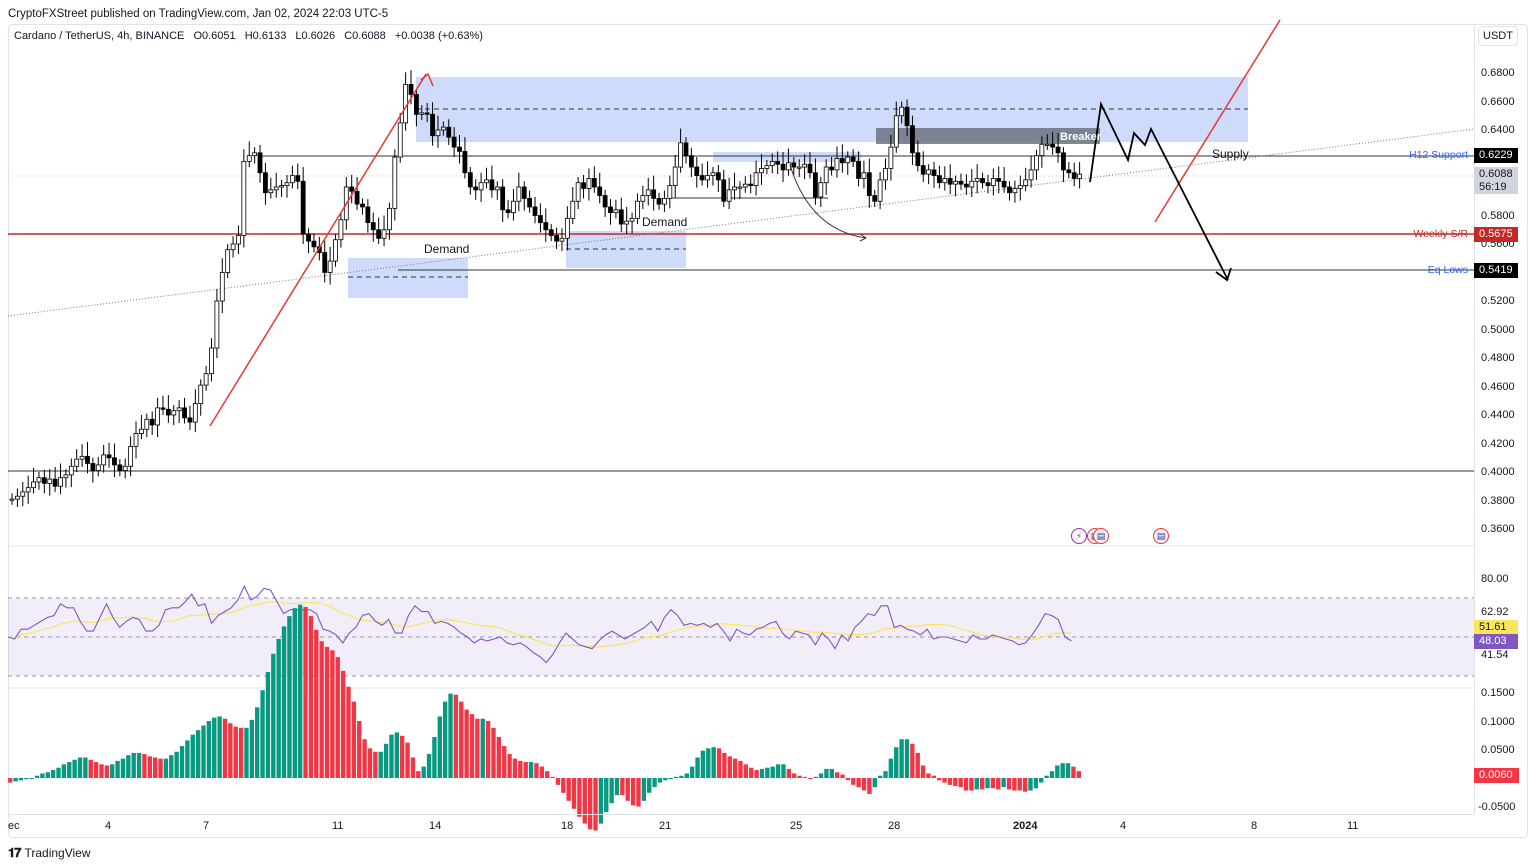  What do you see at coordinates (1501, 419) in the screenshot?
I see `price-axis` at bounding box center [1501, 419].